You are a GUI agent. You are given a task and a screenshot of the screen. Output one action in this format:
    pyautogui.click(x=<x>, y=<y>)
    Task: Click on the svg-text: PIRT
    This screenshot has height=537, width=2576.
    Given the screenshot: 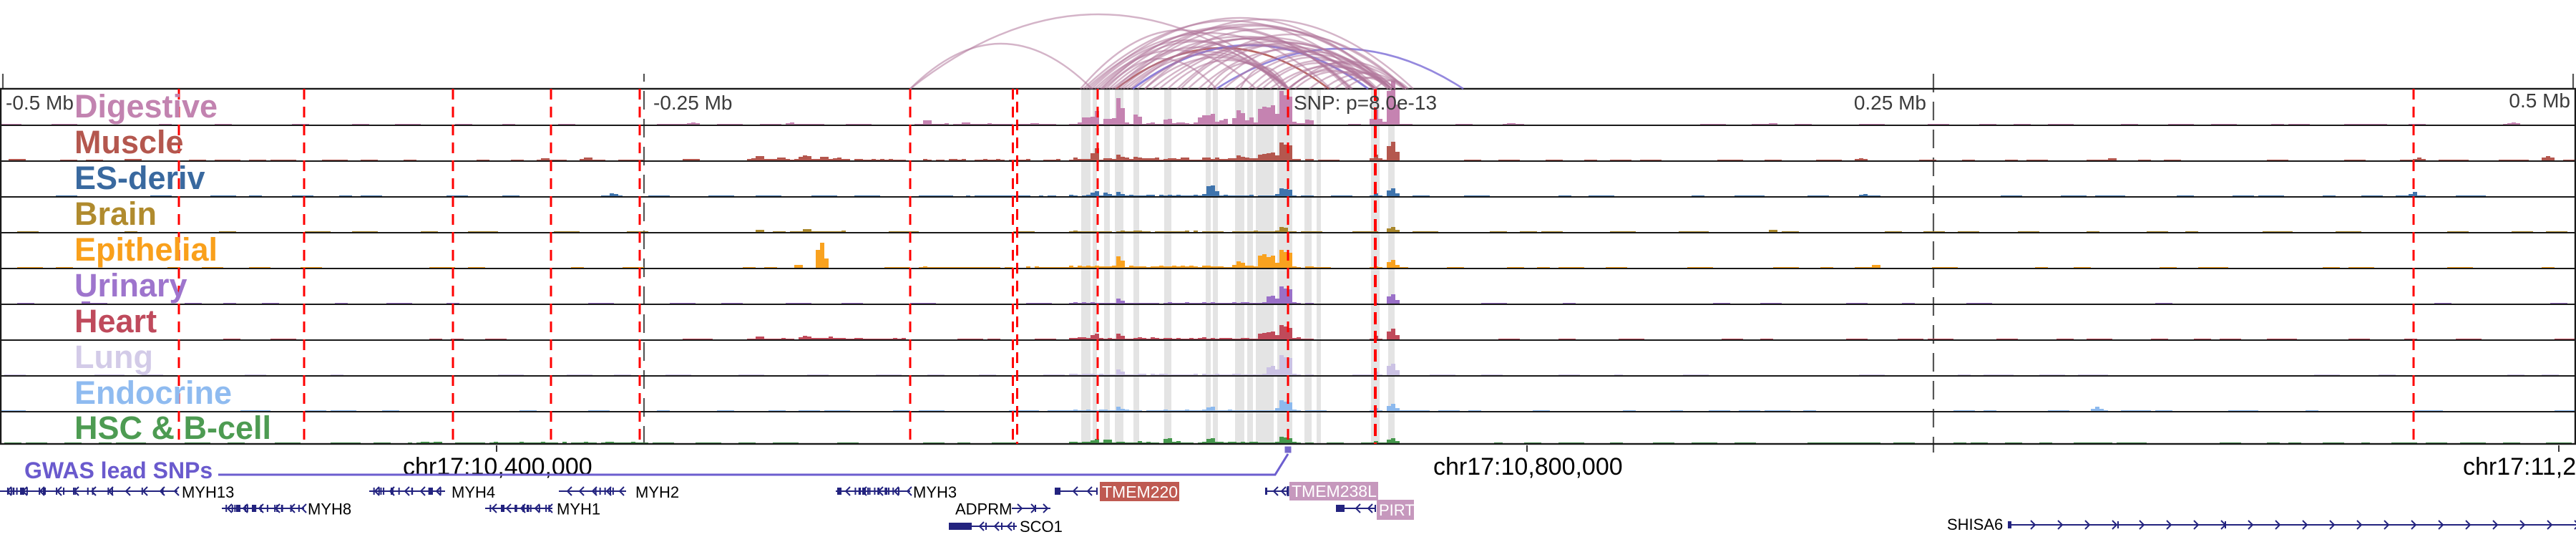 What is the action you would take?
    pyautogui.click(x=1397, y=510)
    